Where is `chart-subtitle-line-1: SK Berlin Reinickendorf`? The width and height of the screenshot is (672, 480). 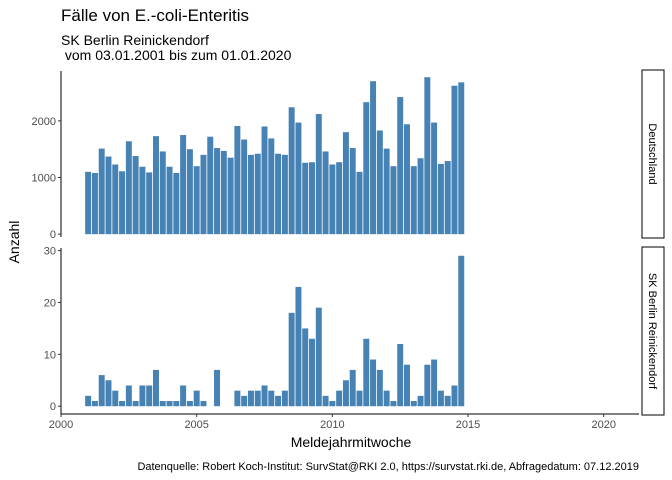 chart-subtitle-line-1: SK Berlin Reinickendorf is located at coordinates (135, 40).